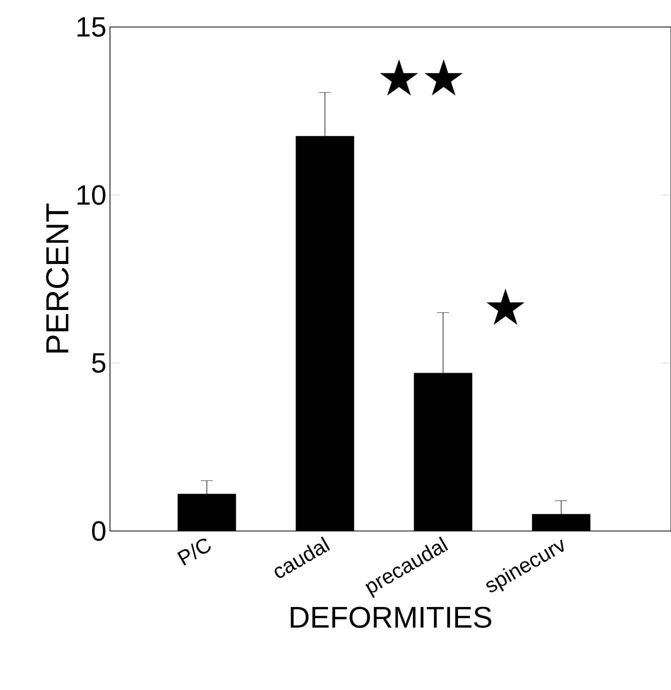 The width and height of the screenshot is (671, 690). I want to click on x-tick-label: P/C, so click(194, 552).